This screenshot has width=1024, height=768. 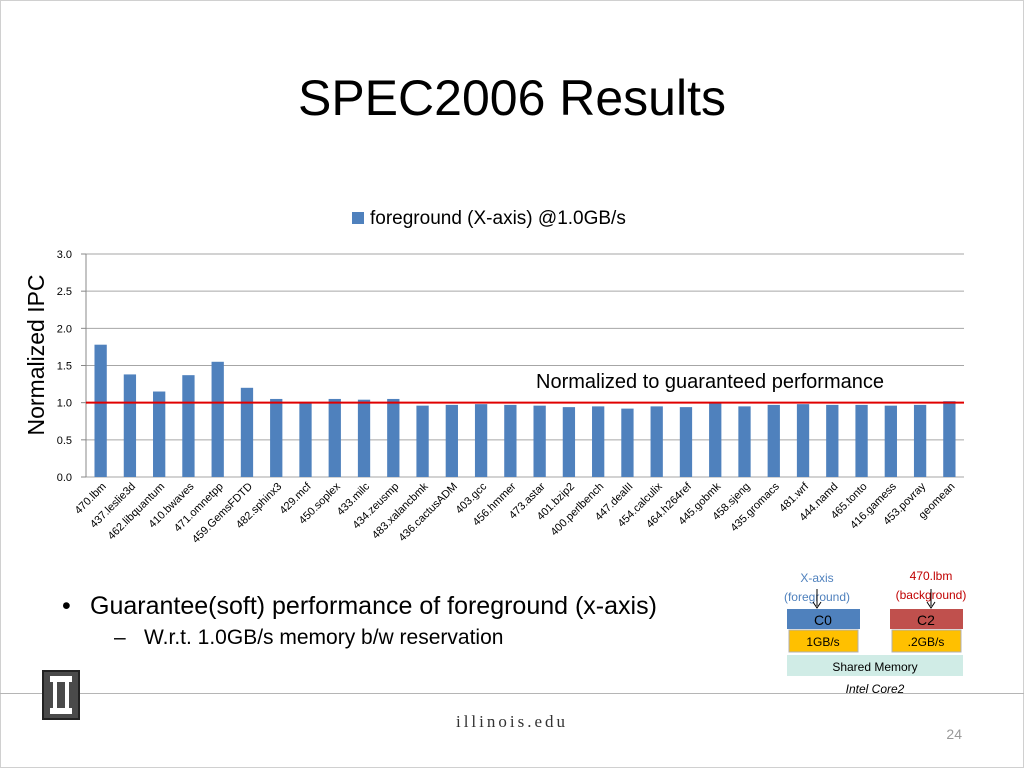 I want to click on y-tick-label: 1.5, so click(x=64, y=367).